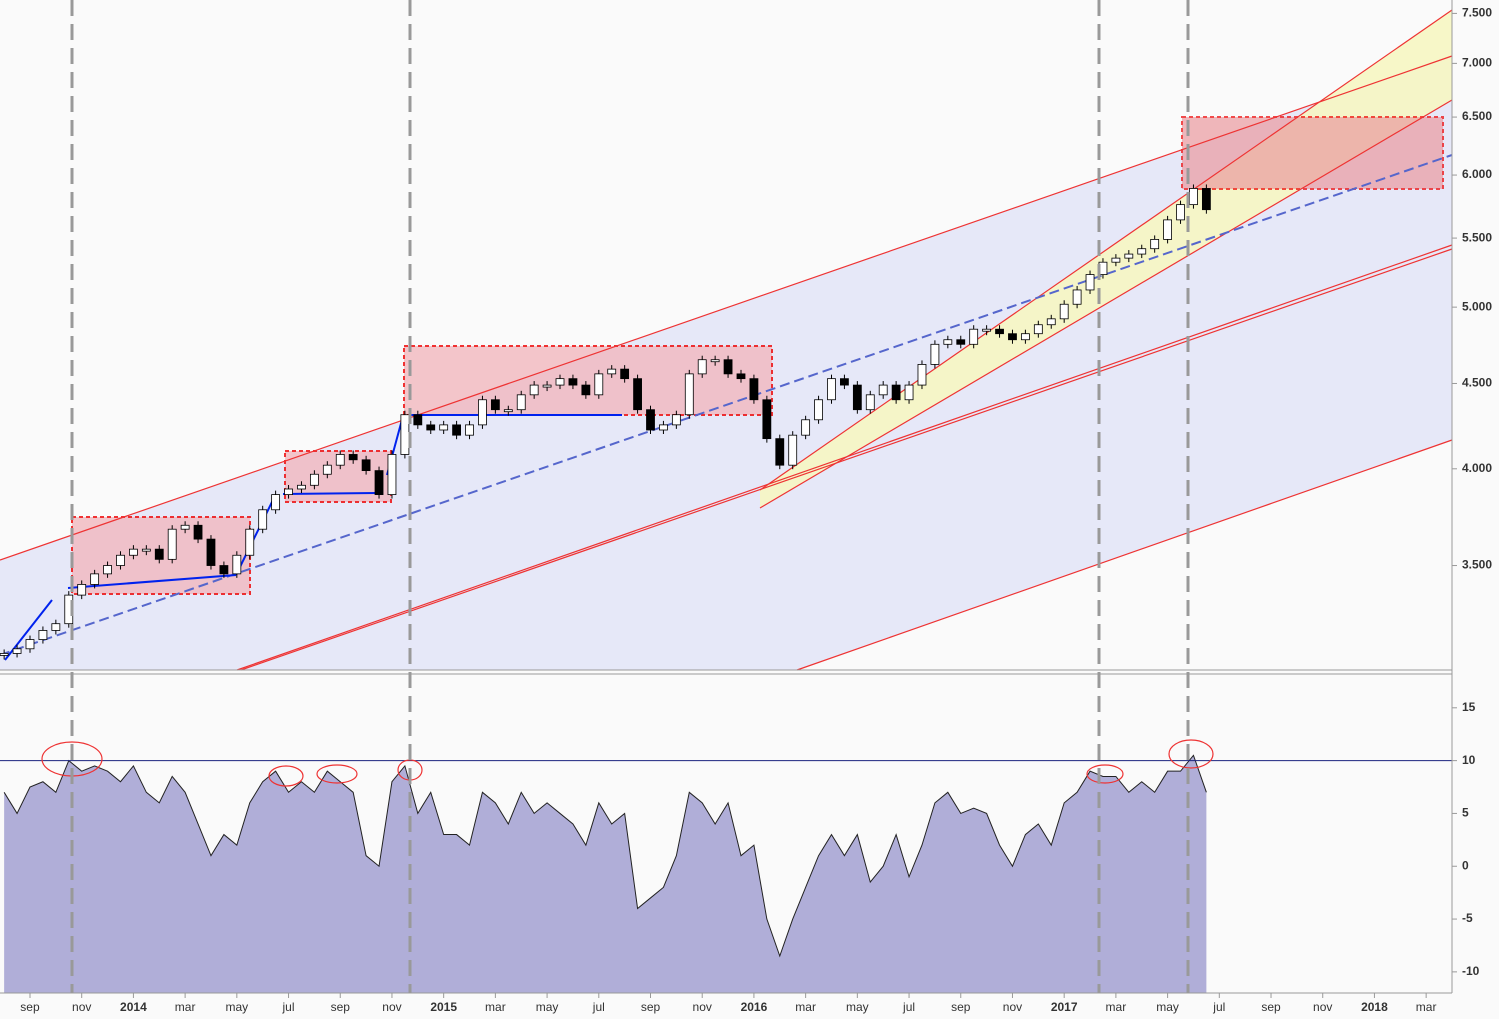 This screenshot has width=1499, height=1019. Describe the element at coordinates (133, 1007) in the screenshot. I see `x-tick-label: 2014` at that location.